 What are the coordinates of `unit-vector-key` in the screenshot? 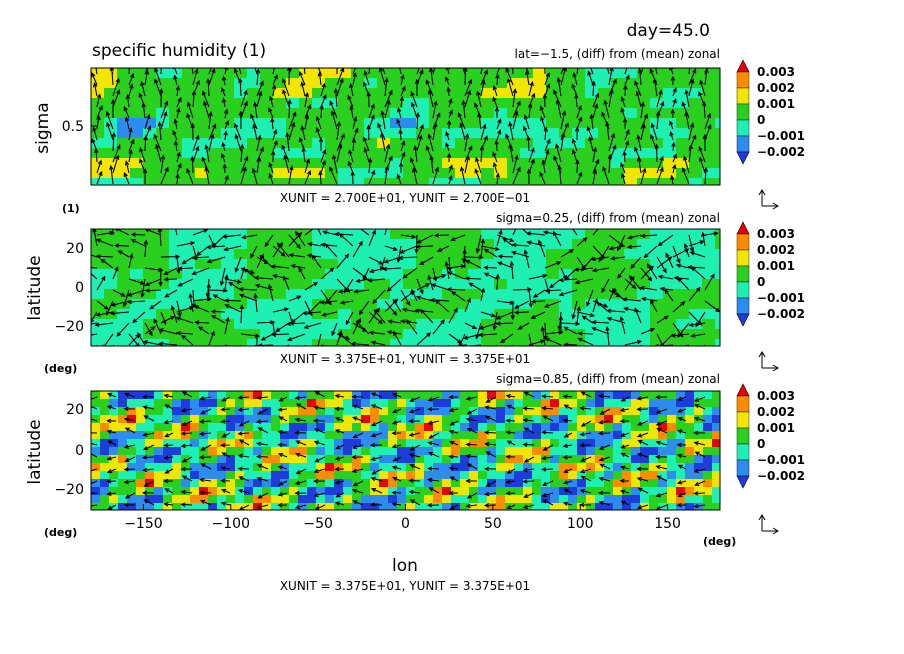 It's located at (768, 524).